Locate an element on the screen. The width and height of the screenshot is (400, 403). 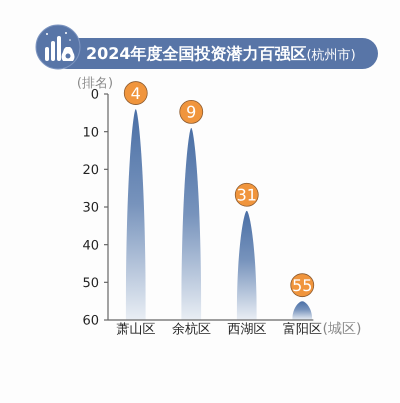
y-tick-label: 10 is located at coordinates (90, 132).